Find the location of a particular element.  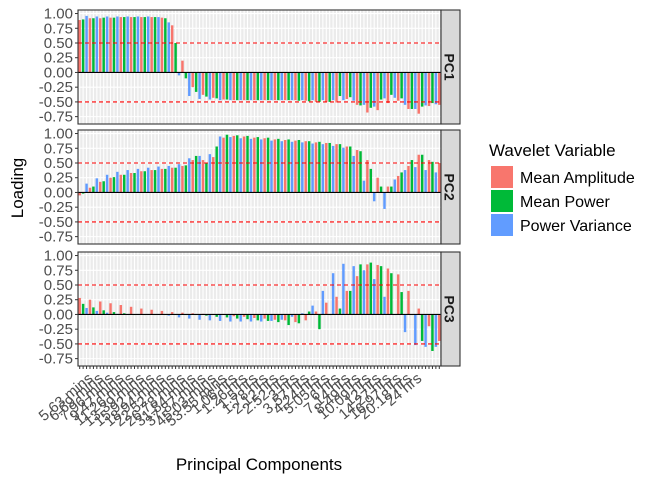

y-tick-label: -0.25 is located at coordinates (56, 329).